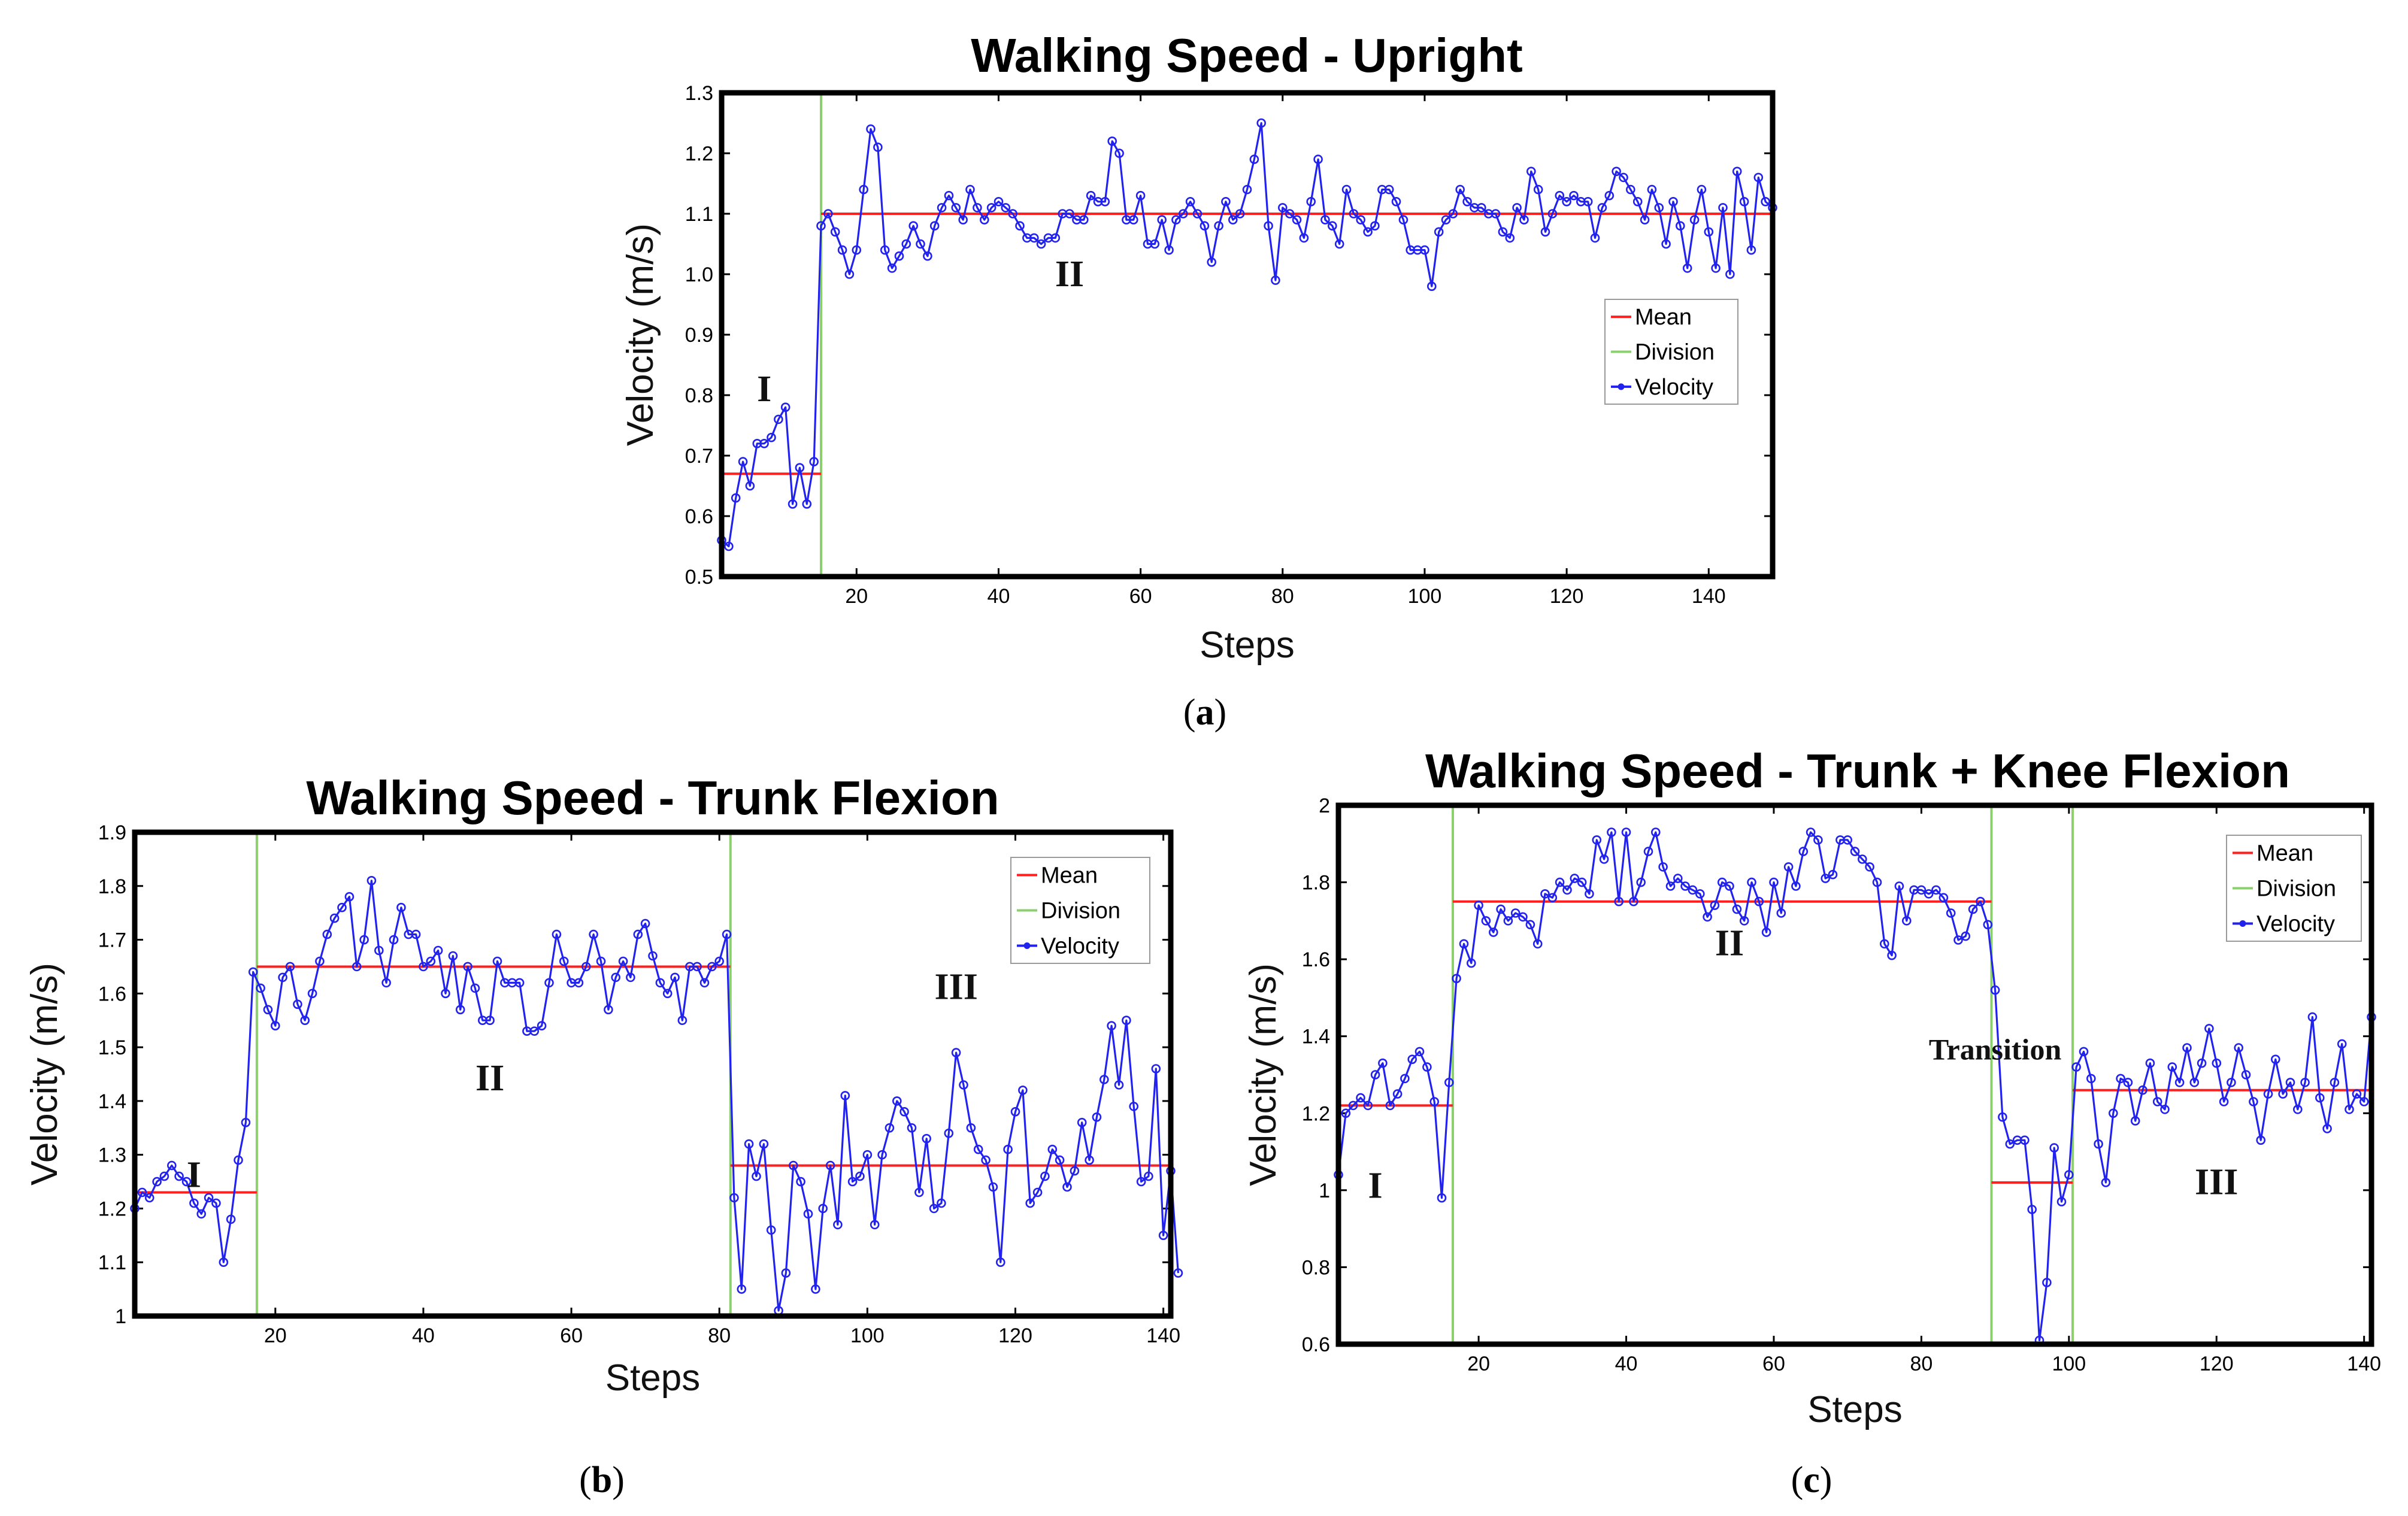 Image resolution: width=2408 pixels, height=1516 pixels. Describe the element at coordinates (489, 1078) in the screenshot. I see `phase-label: II` at that location.